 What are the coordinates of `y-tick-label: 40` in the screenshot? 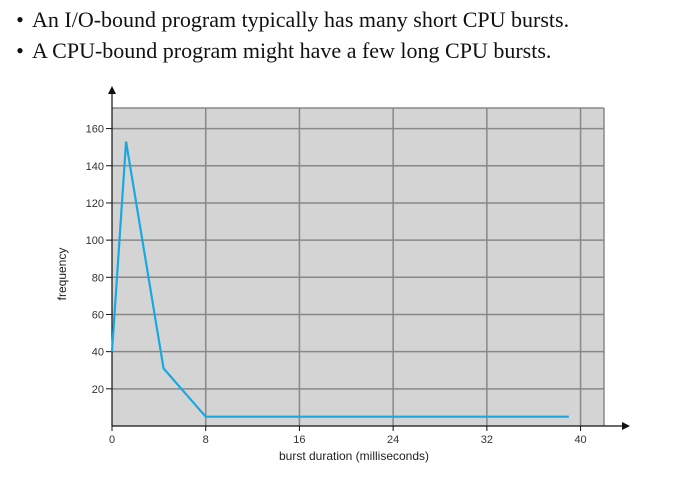 It's located at (98, 353).